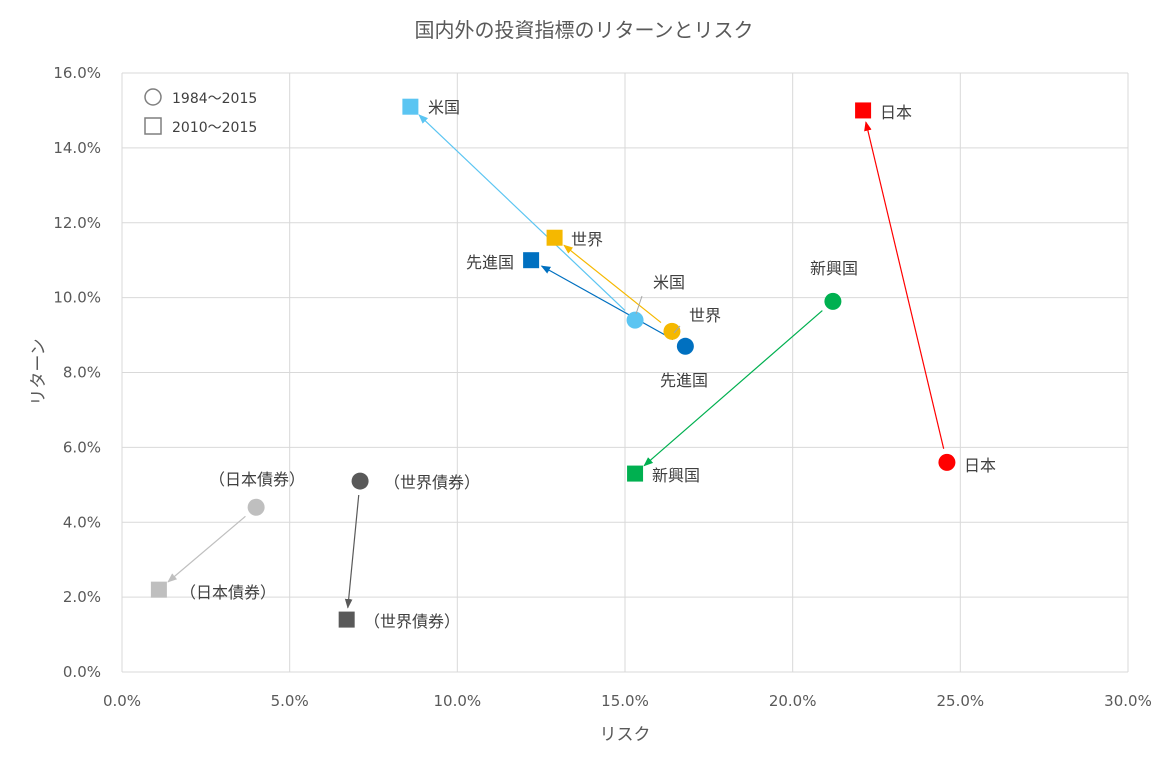 The height and width of the screenshot is (762, 1169). I want to click on label-1984-新興国: 新興国, so click(834, 268).